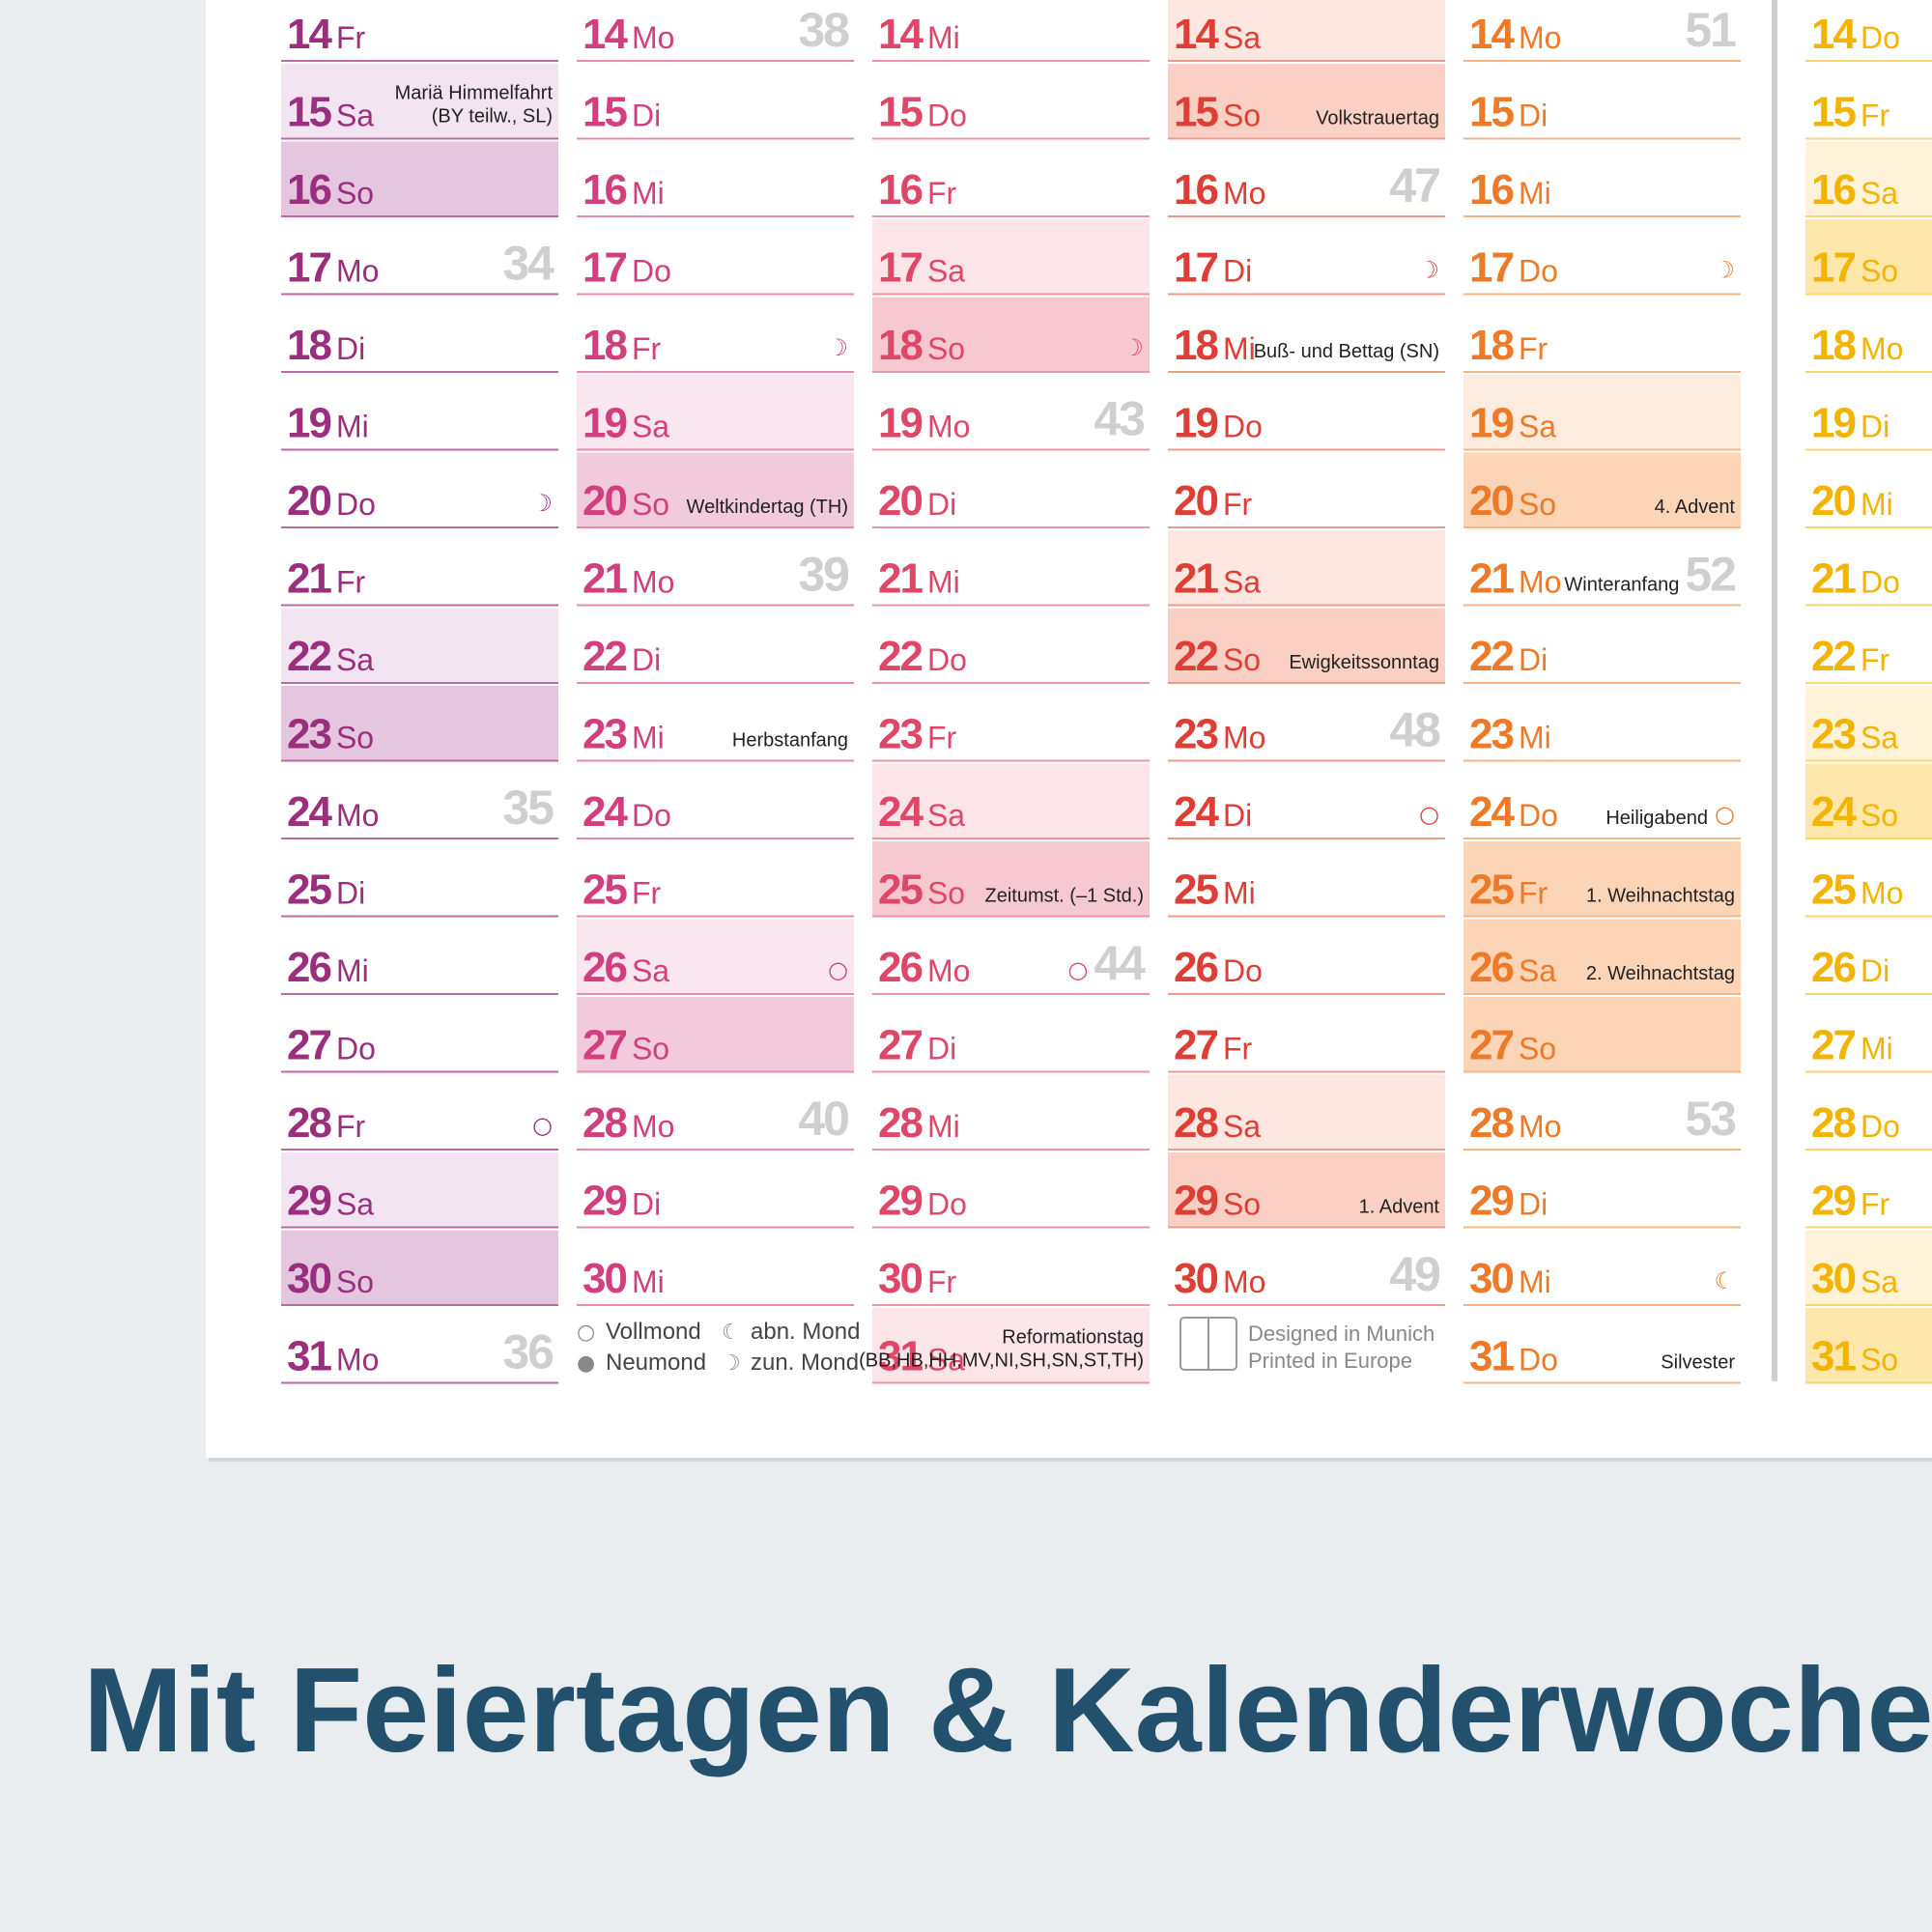  I want to click on legend-label: Vollmond, so click(653, 1332).